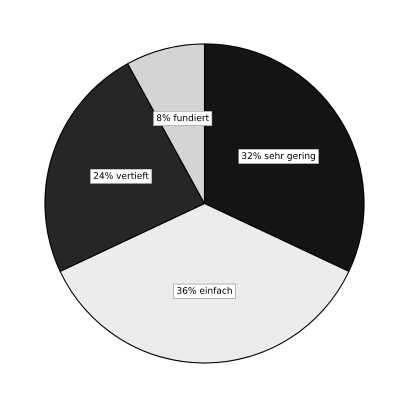 This screenshot has height=407, width=409. I want to click on slice-label: 8% fundiert, so click(182, 118).